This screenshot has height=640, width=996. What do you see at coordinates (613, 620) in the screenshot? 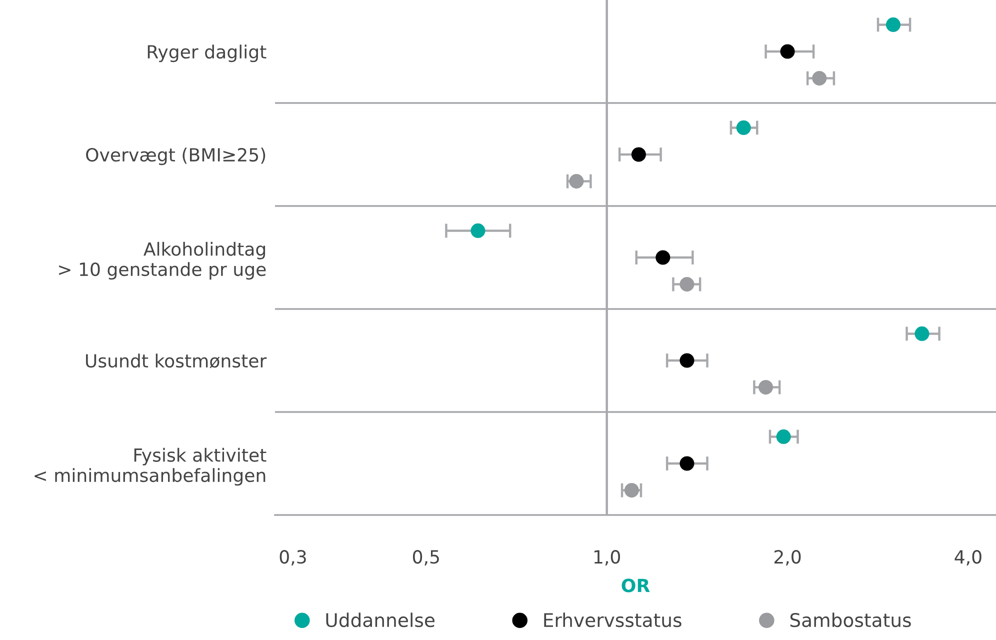
I see `legend-label: Erhvervsstatus` at bounding box center [613, 620].